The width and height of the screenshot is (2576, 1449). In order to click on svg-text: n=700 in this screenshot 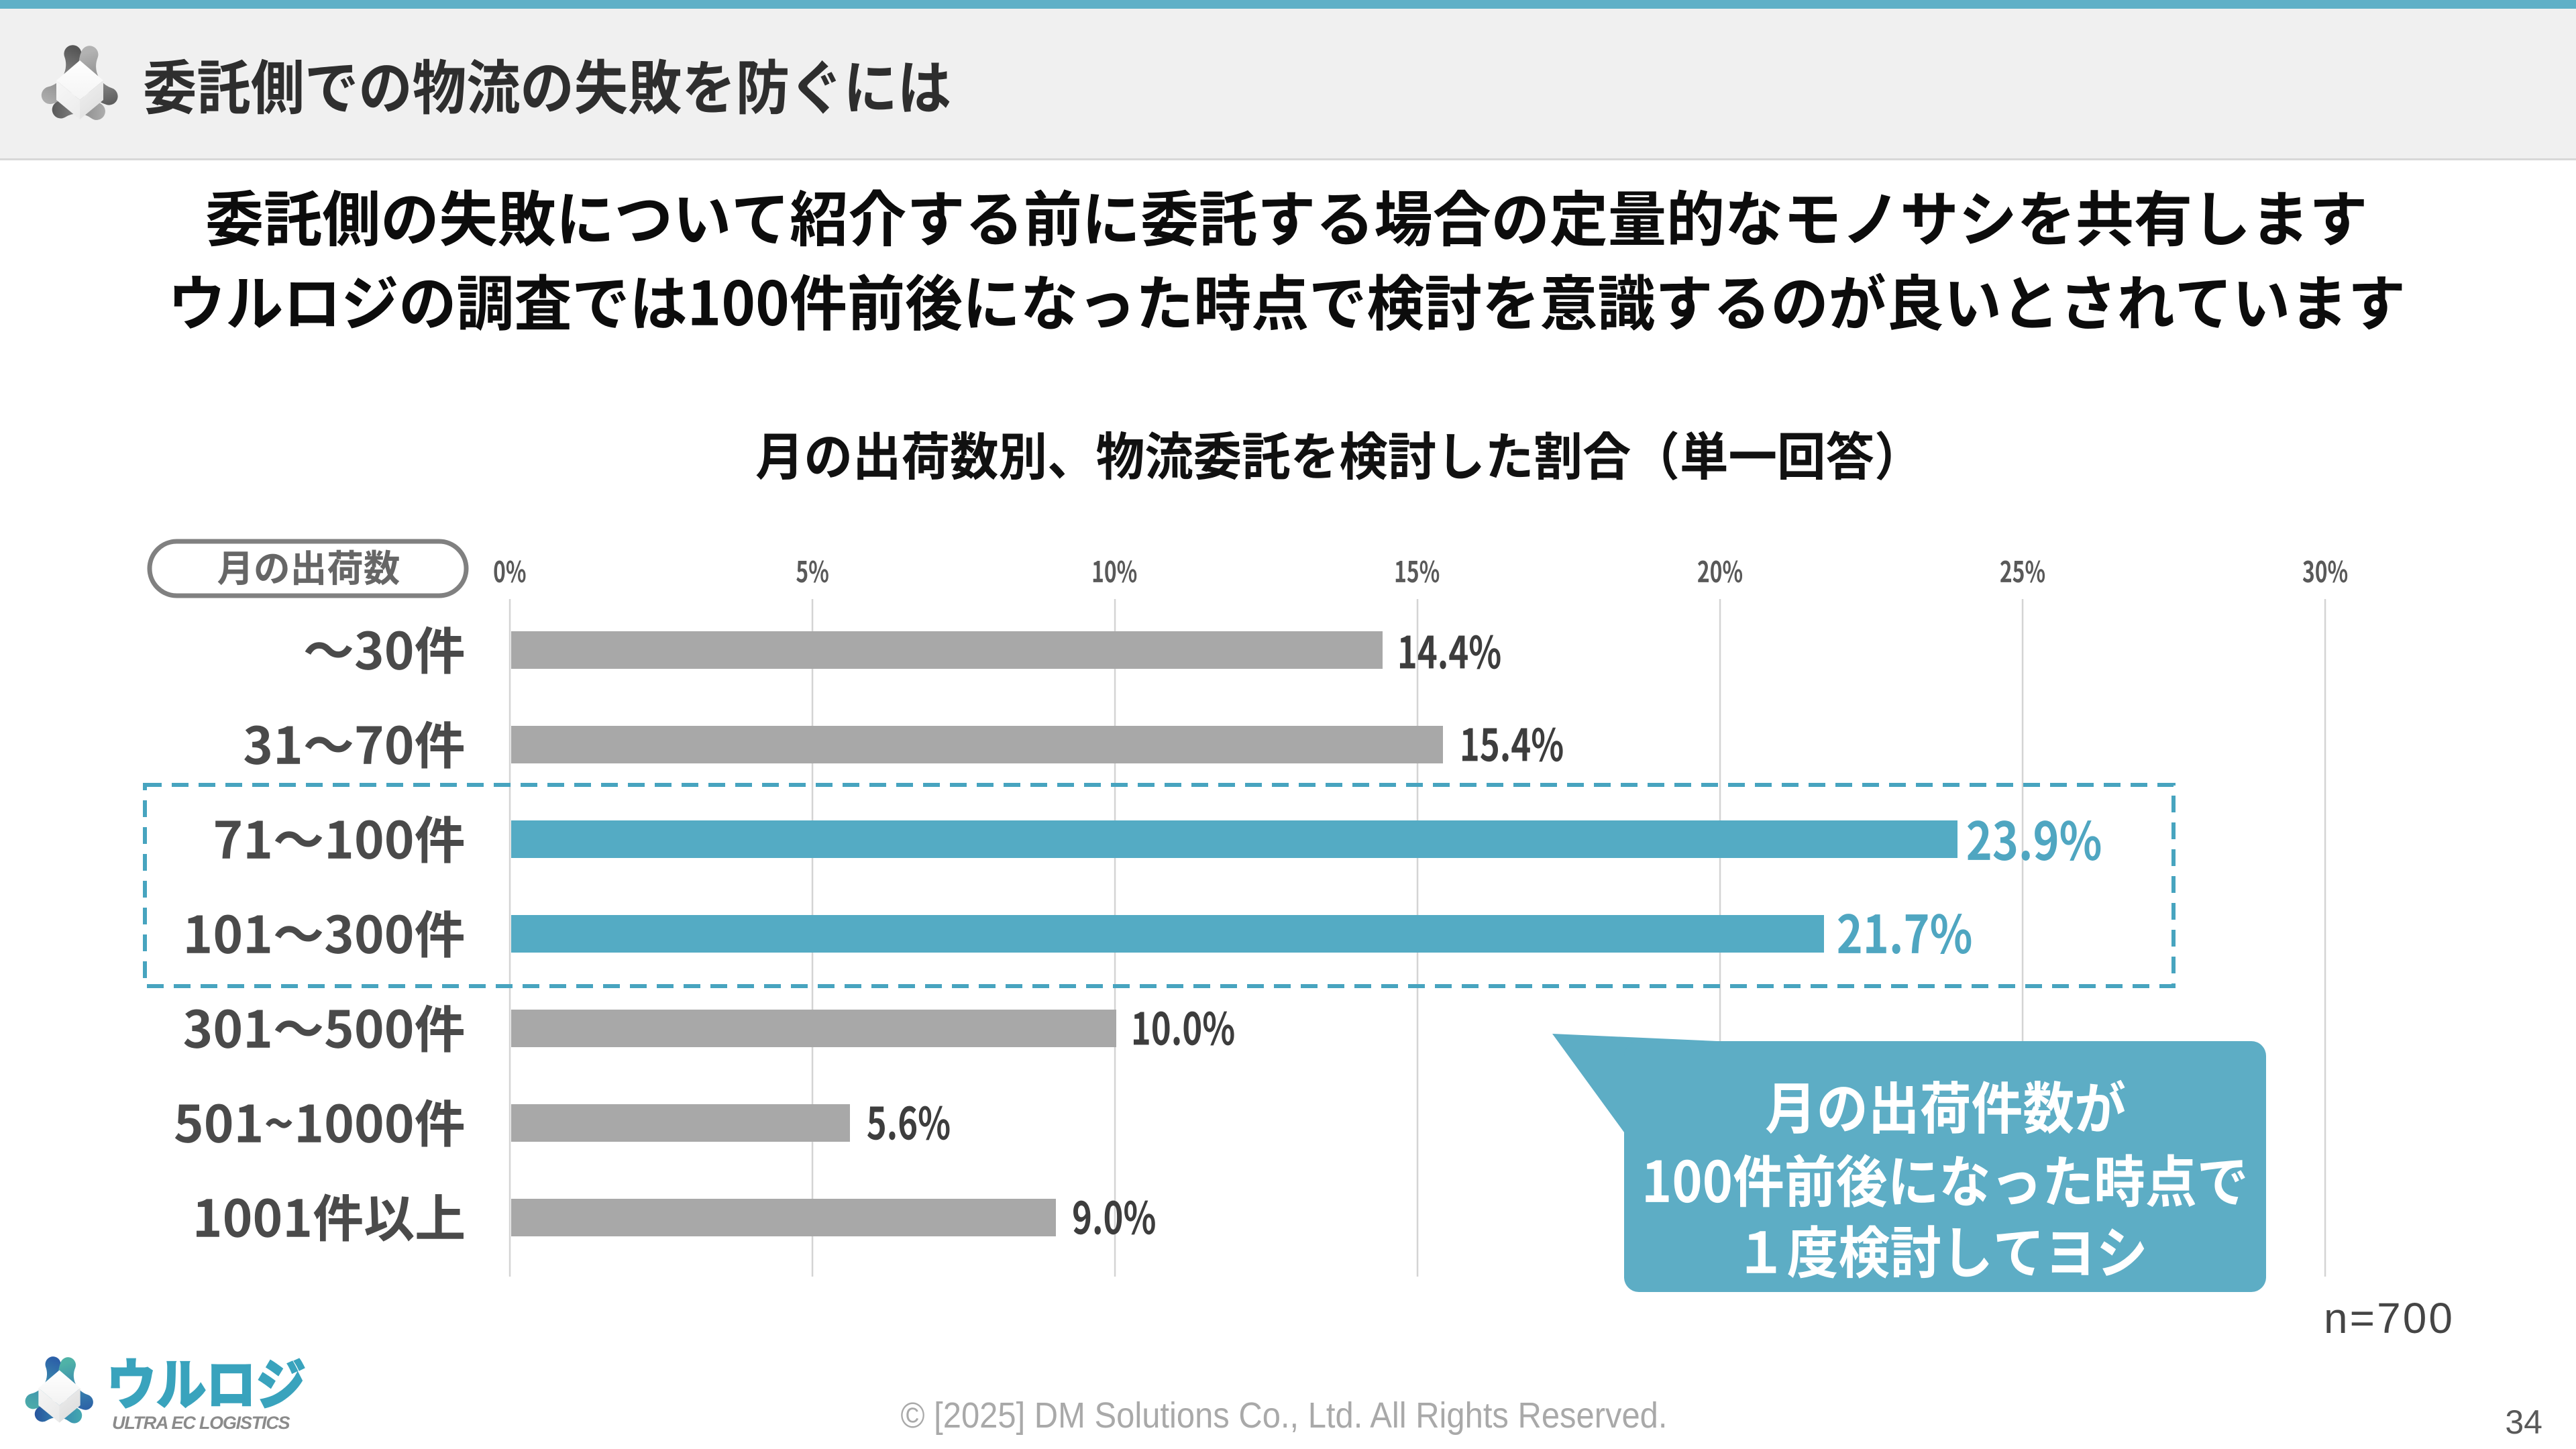, I will do `click(2388, 1318)`.